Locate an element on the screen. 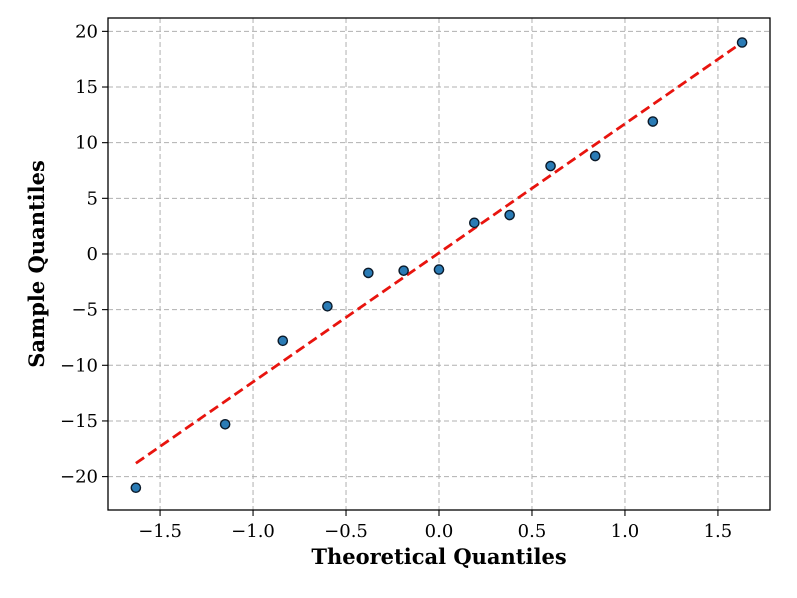  x-axis-label: Theoretical Quantiles is located at coordinates (438, 556).